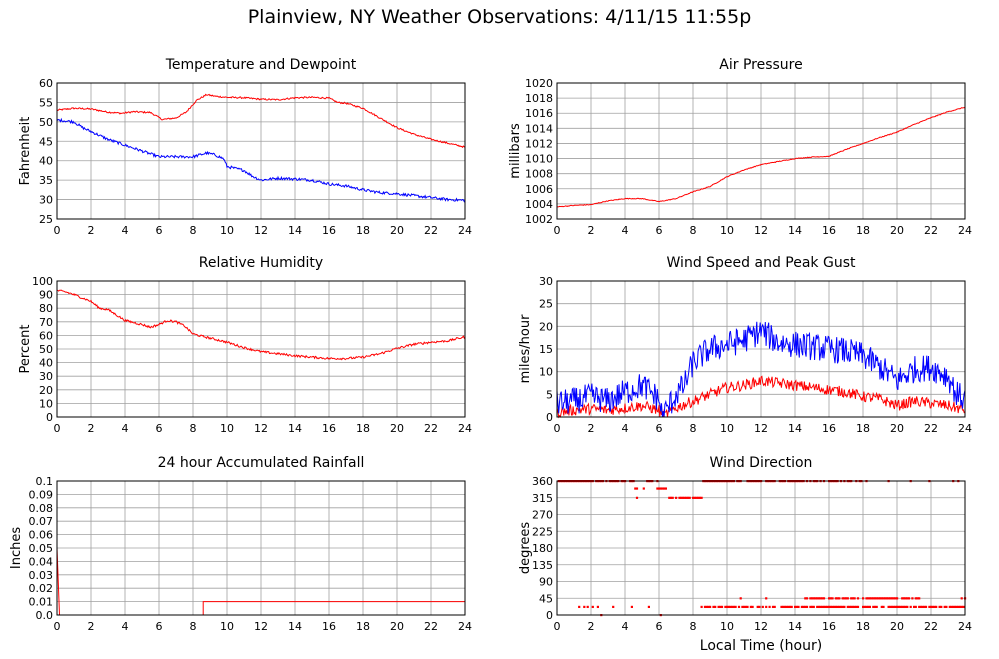  I want to click on x-tick-label: 8, so click(693, 626).